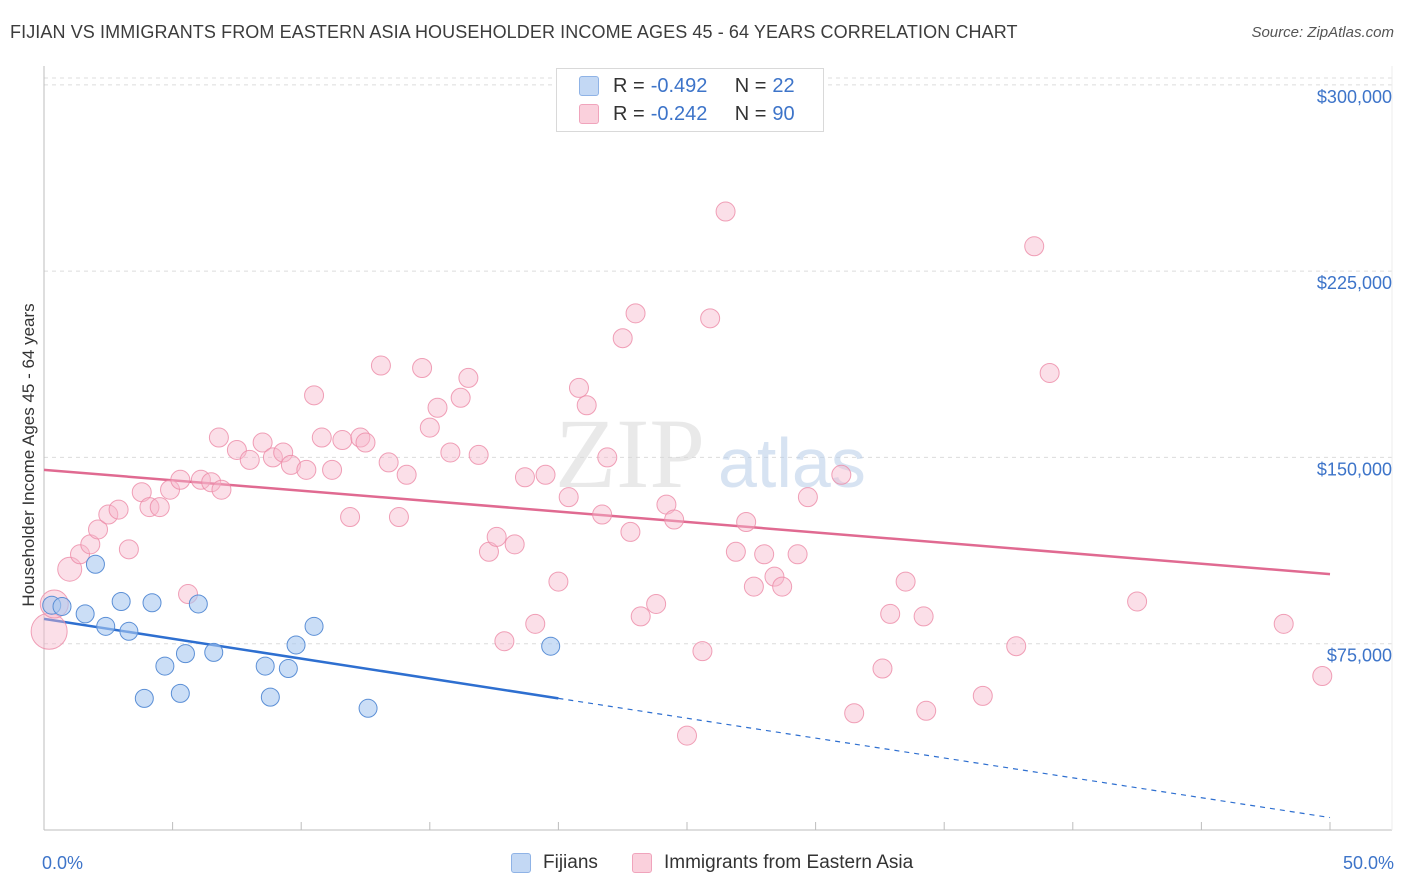  Describe the element at coordinates (690, 100) in the screenshot. I see `stats-legend: R = -0.492 N = 22 R = -0.242 N = 90` at that location.